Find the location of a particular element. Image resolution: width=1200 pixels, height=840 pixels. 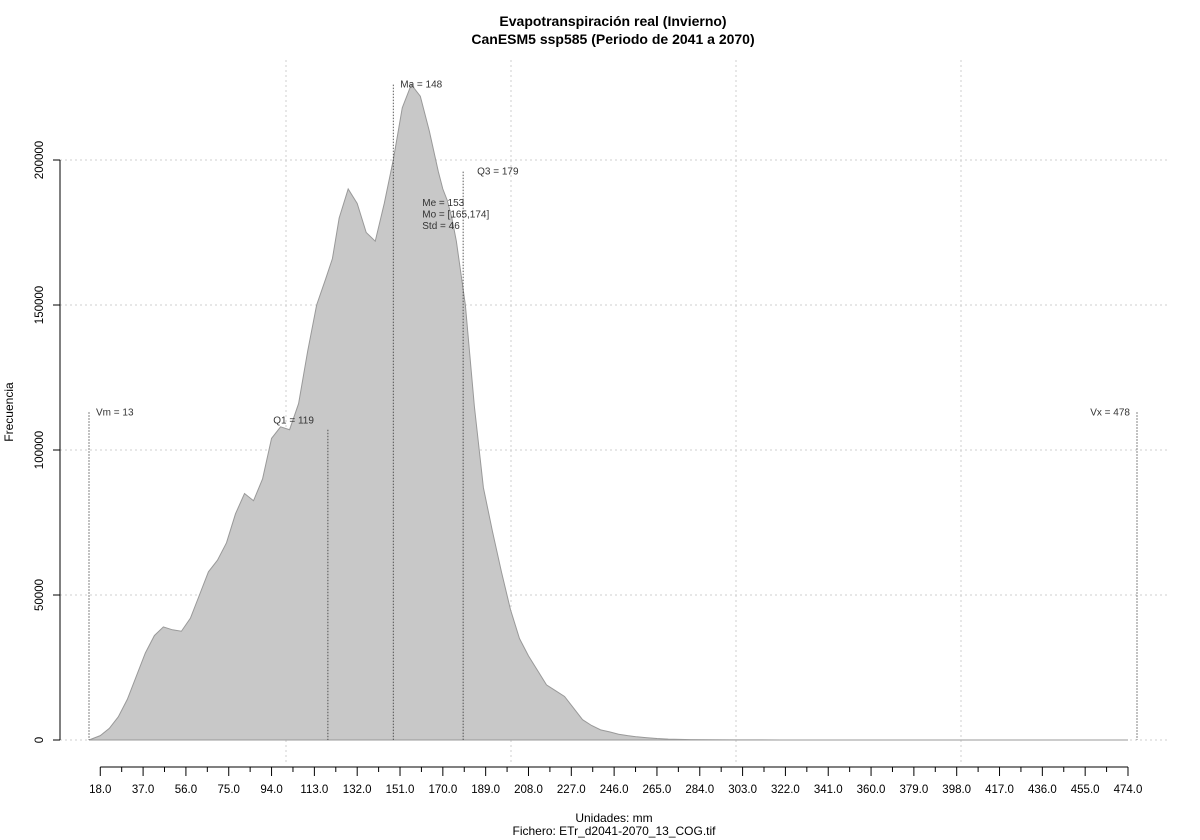

x-tick-label: 227.0 is located at coordinates (571, 790).